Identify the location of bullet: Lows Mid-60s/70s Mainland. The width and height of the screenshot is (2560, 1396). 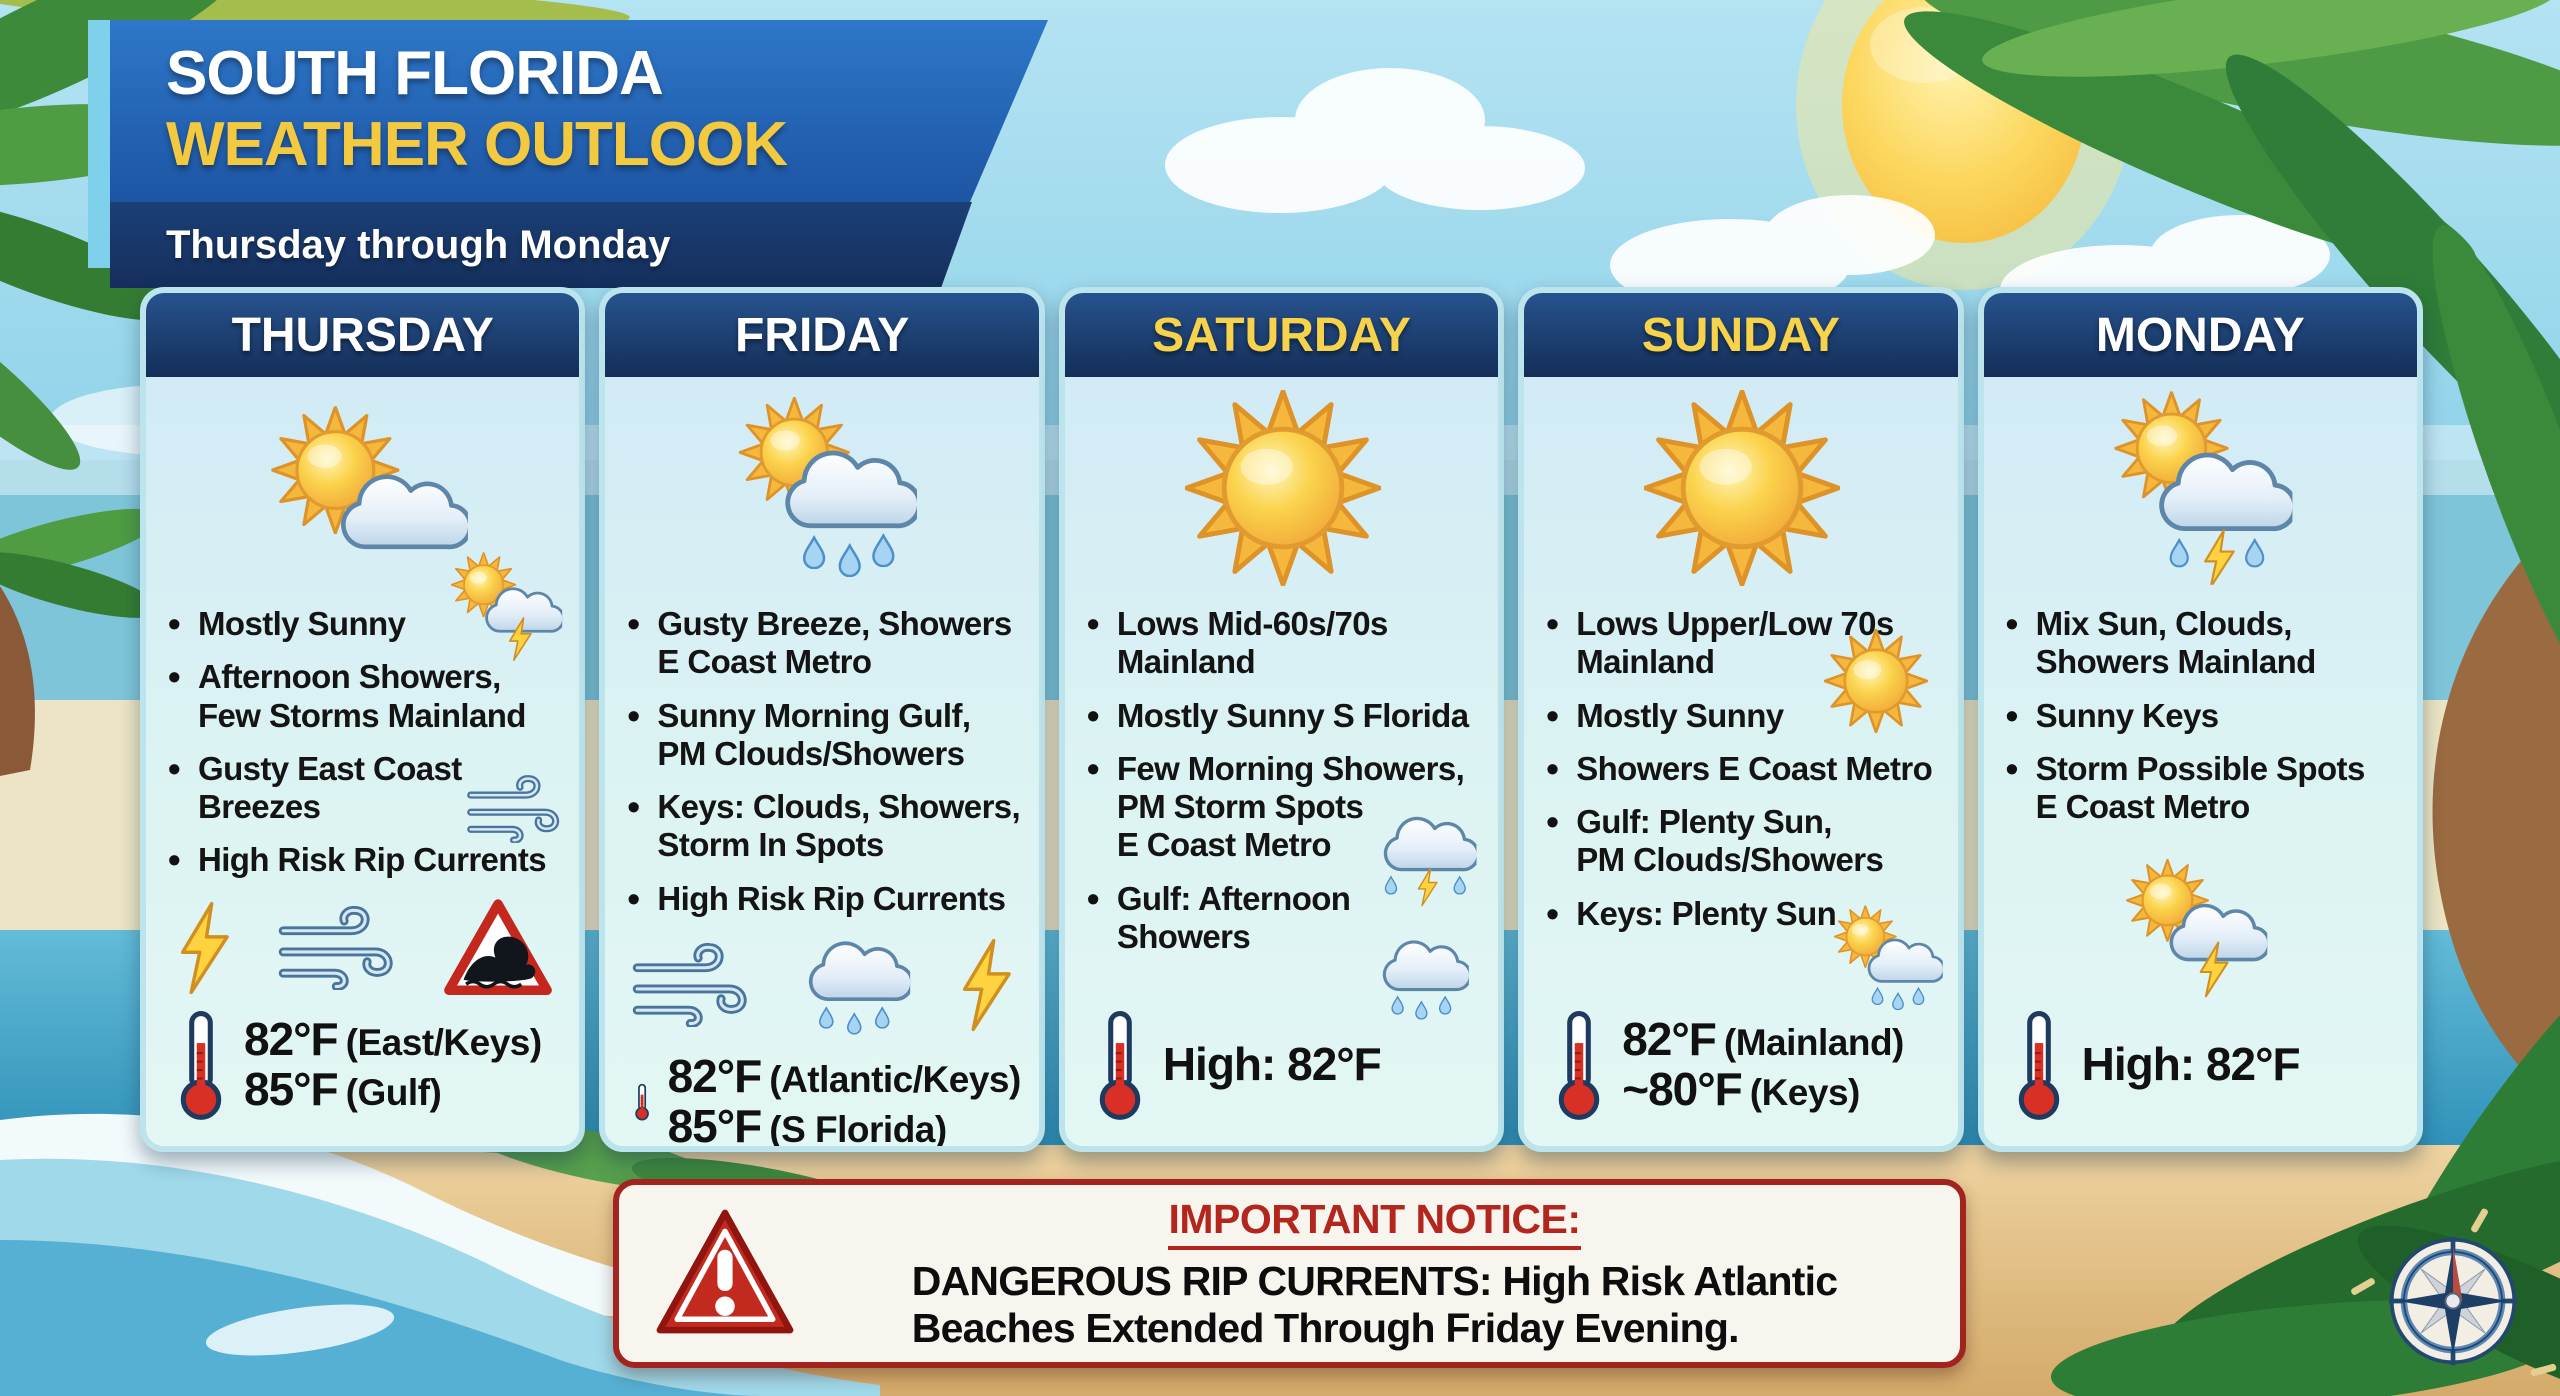
(1282, 642).